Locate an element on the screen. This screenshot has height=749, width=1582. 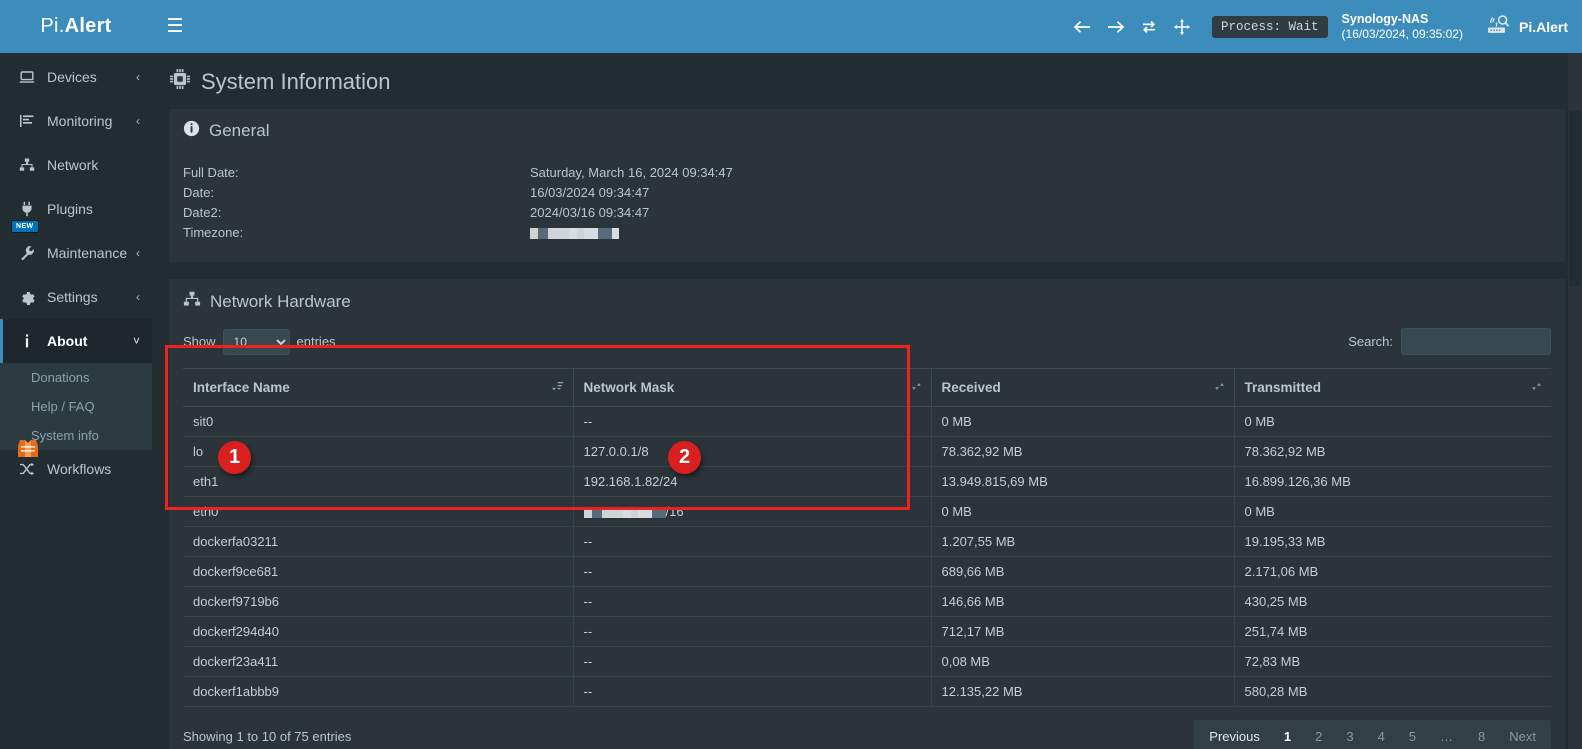
sidebar-subitem-system-info: System info is located at coordinates (65, 435).